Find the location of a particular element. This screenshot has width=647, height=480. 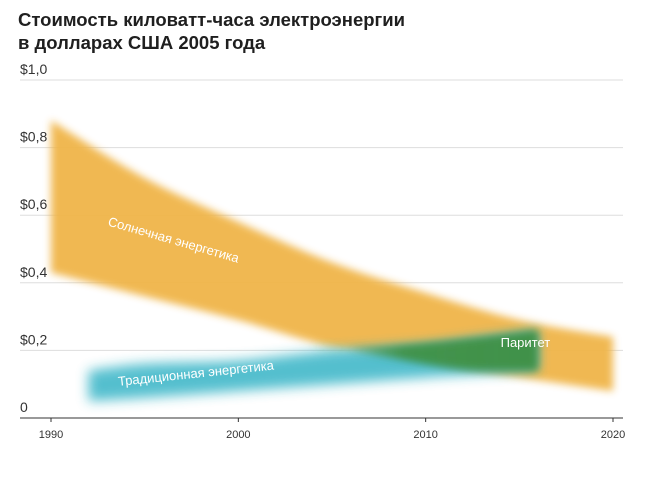

chart-title-line-2: в долларах США 2005 года is located at coordinates (142, 42).